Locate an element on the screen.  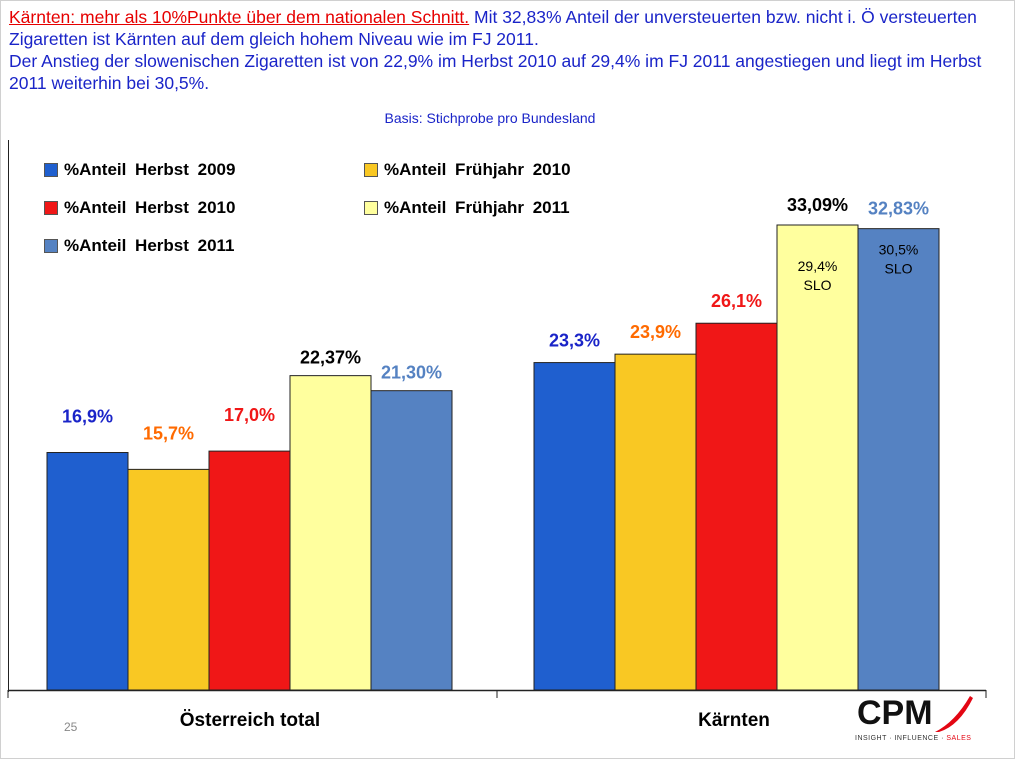
legend-label: %Anteil Herbst 2010 is located at coordinates (150, 207).